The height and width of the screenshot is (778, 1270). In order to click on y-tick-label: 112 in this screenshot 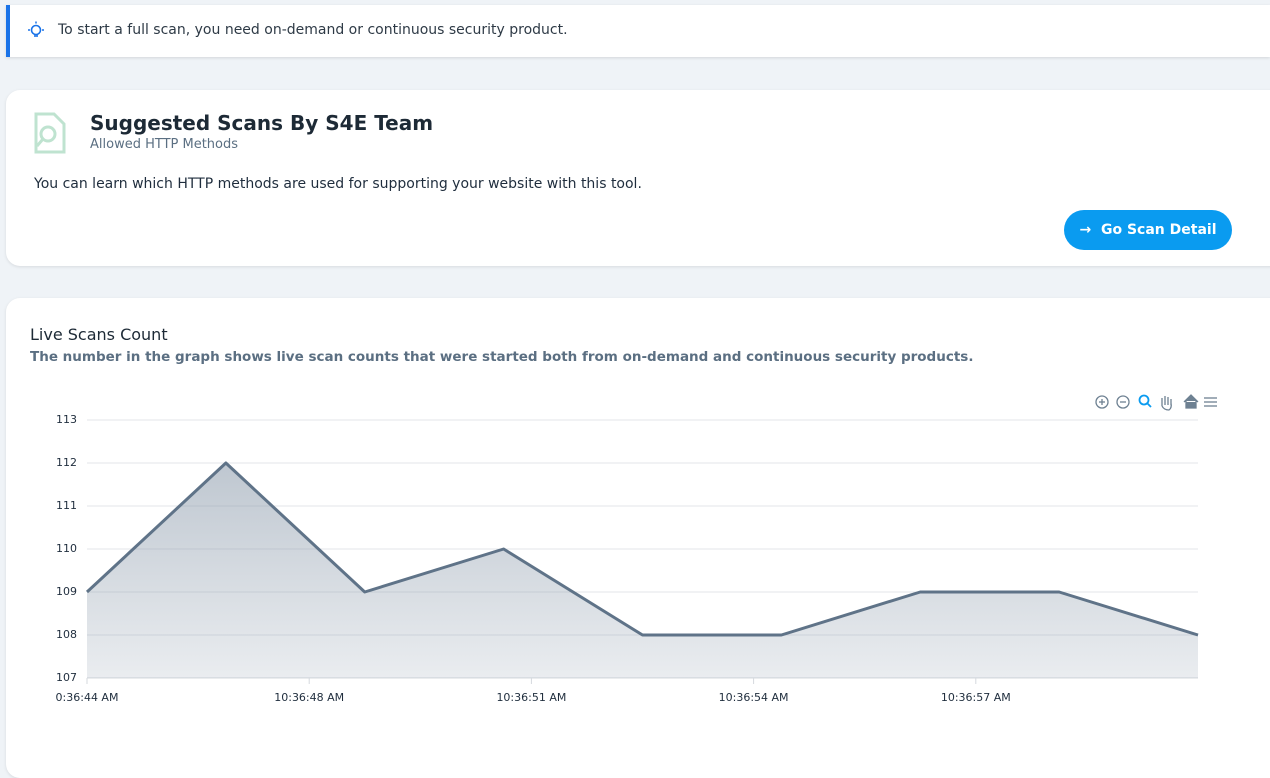, I will do `click(66, 462)`.